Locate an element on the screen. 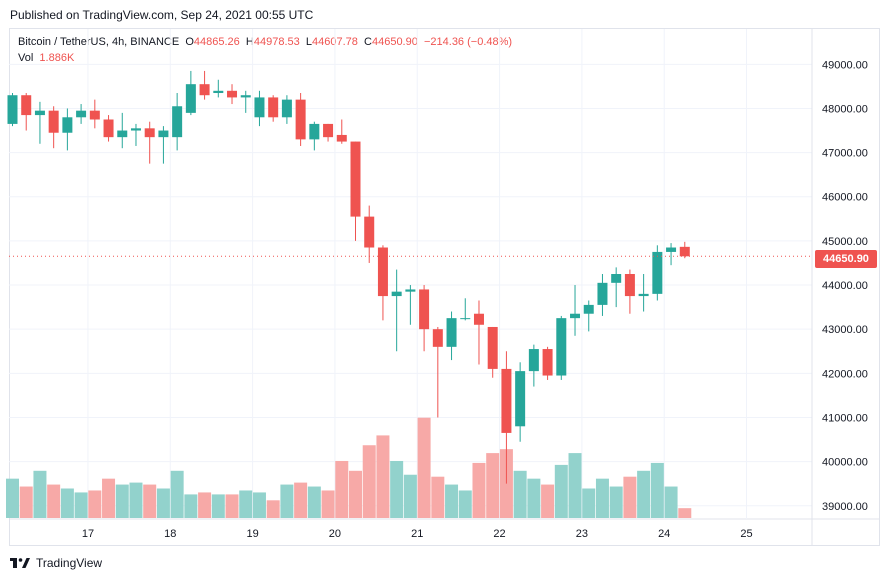 This screenshot has height=581, width=892. x-tick-label: 20 is located at coordinates (335, 534).